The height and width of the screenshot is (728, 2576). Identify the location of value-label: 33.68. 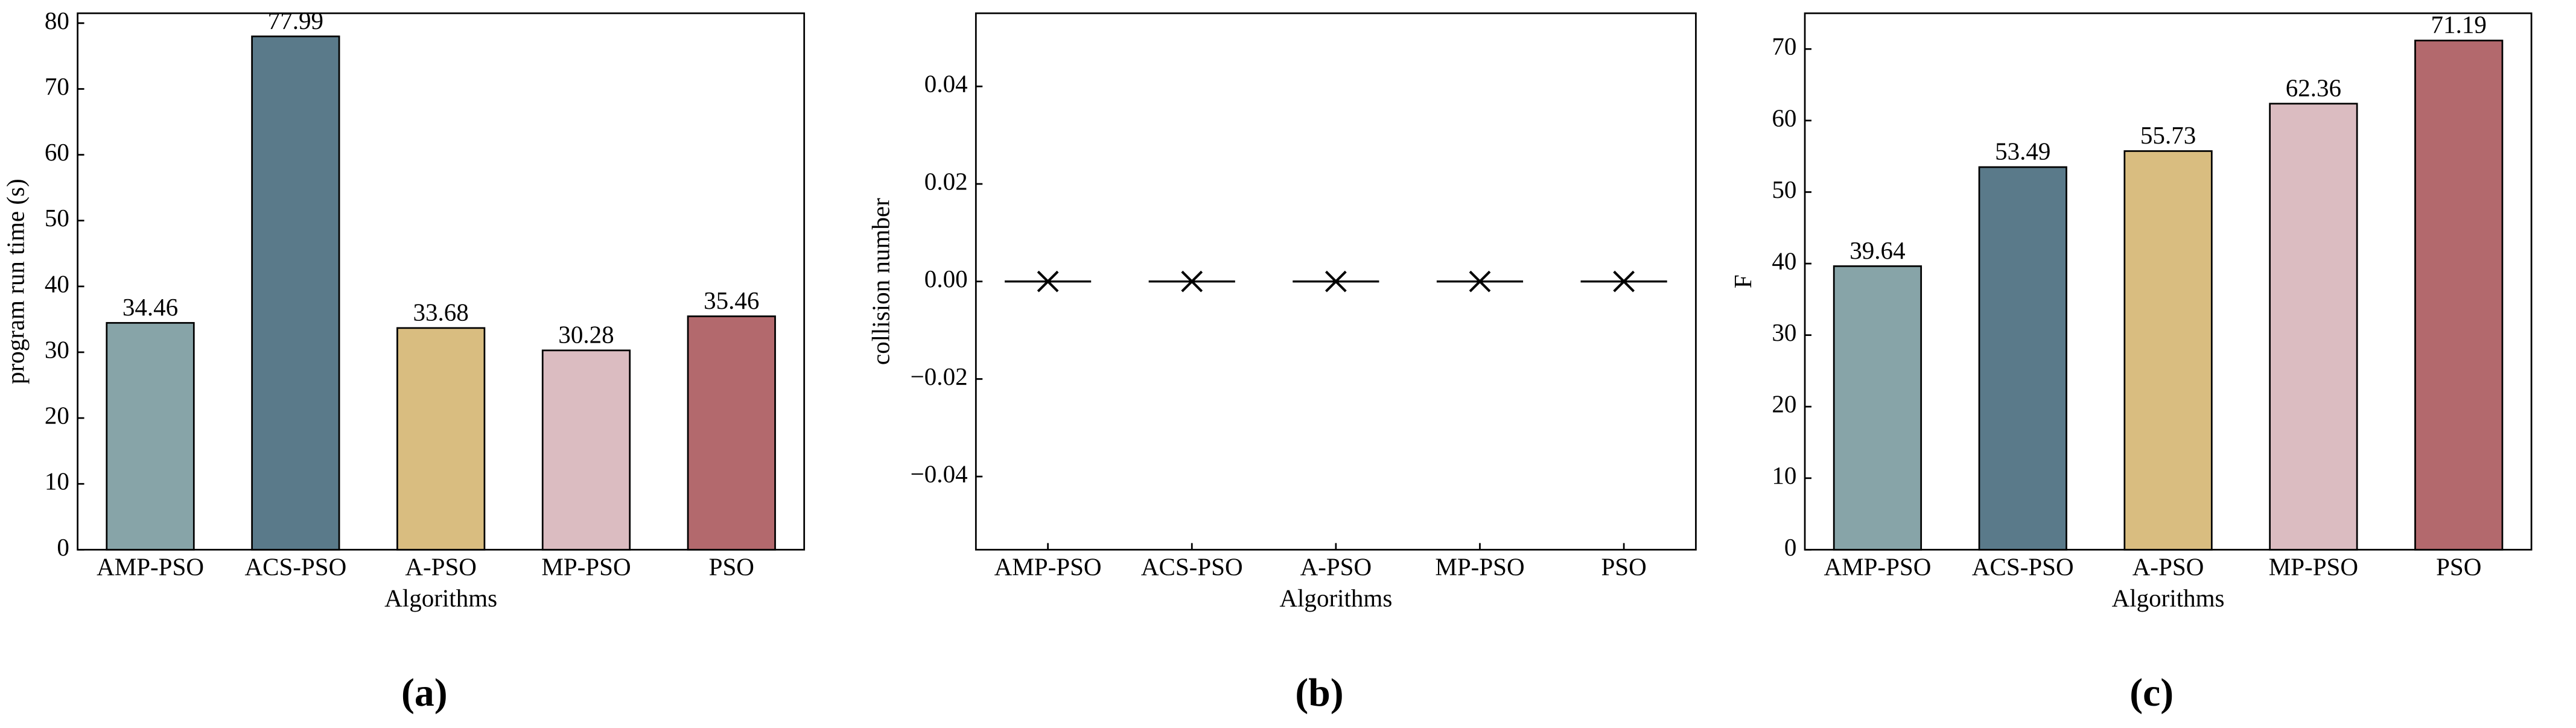
(441, 312).